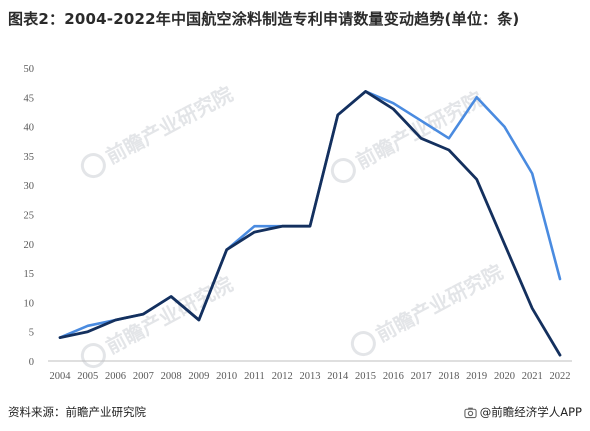  I want to click on x-tick-label: 2007, so click(143, 376).